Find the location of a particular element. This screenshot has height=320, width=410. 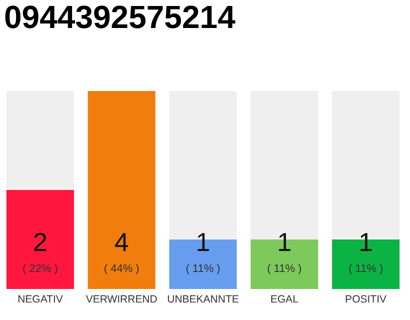

data-label: 2 is located at coordinates (40, 242).